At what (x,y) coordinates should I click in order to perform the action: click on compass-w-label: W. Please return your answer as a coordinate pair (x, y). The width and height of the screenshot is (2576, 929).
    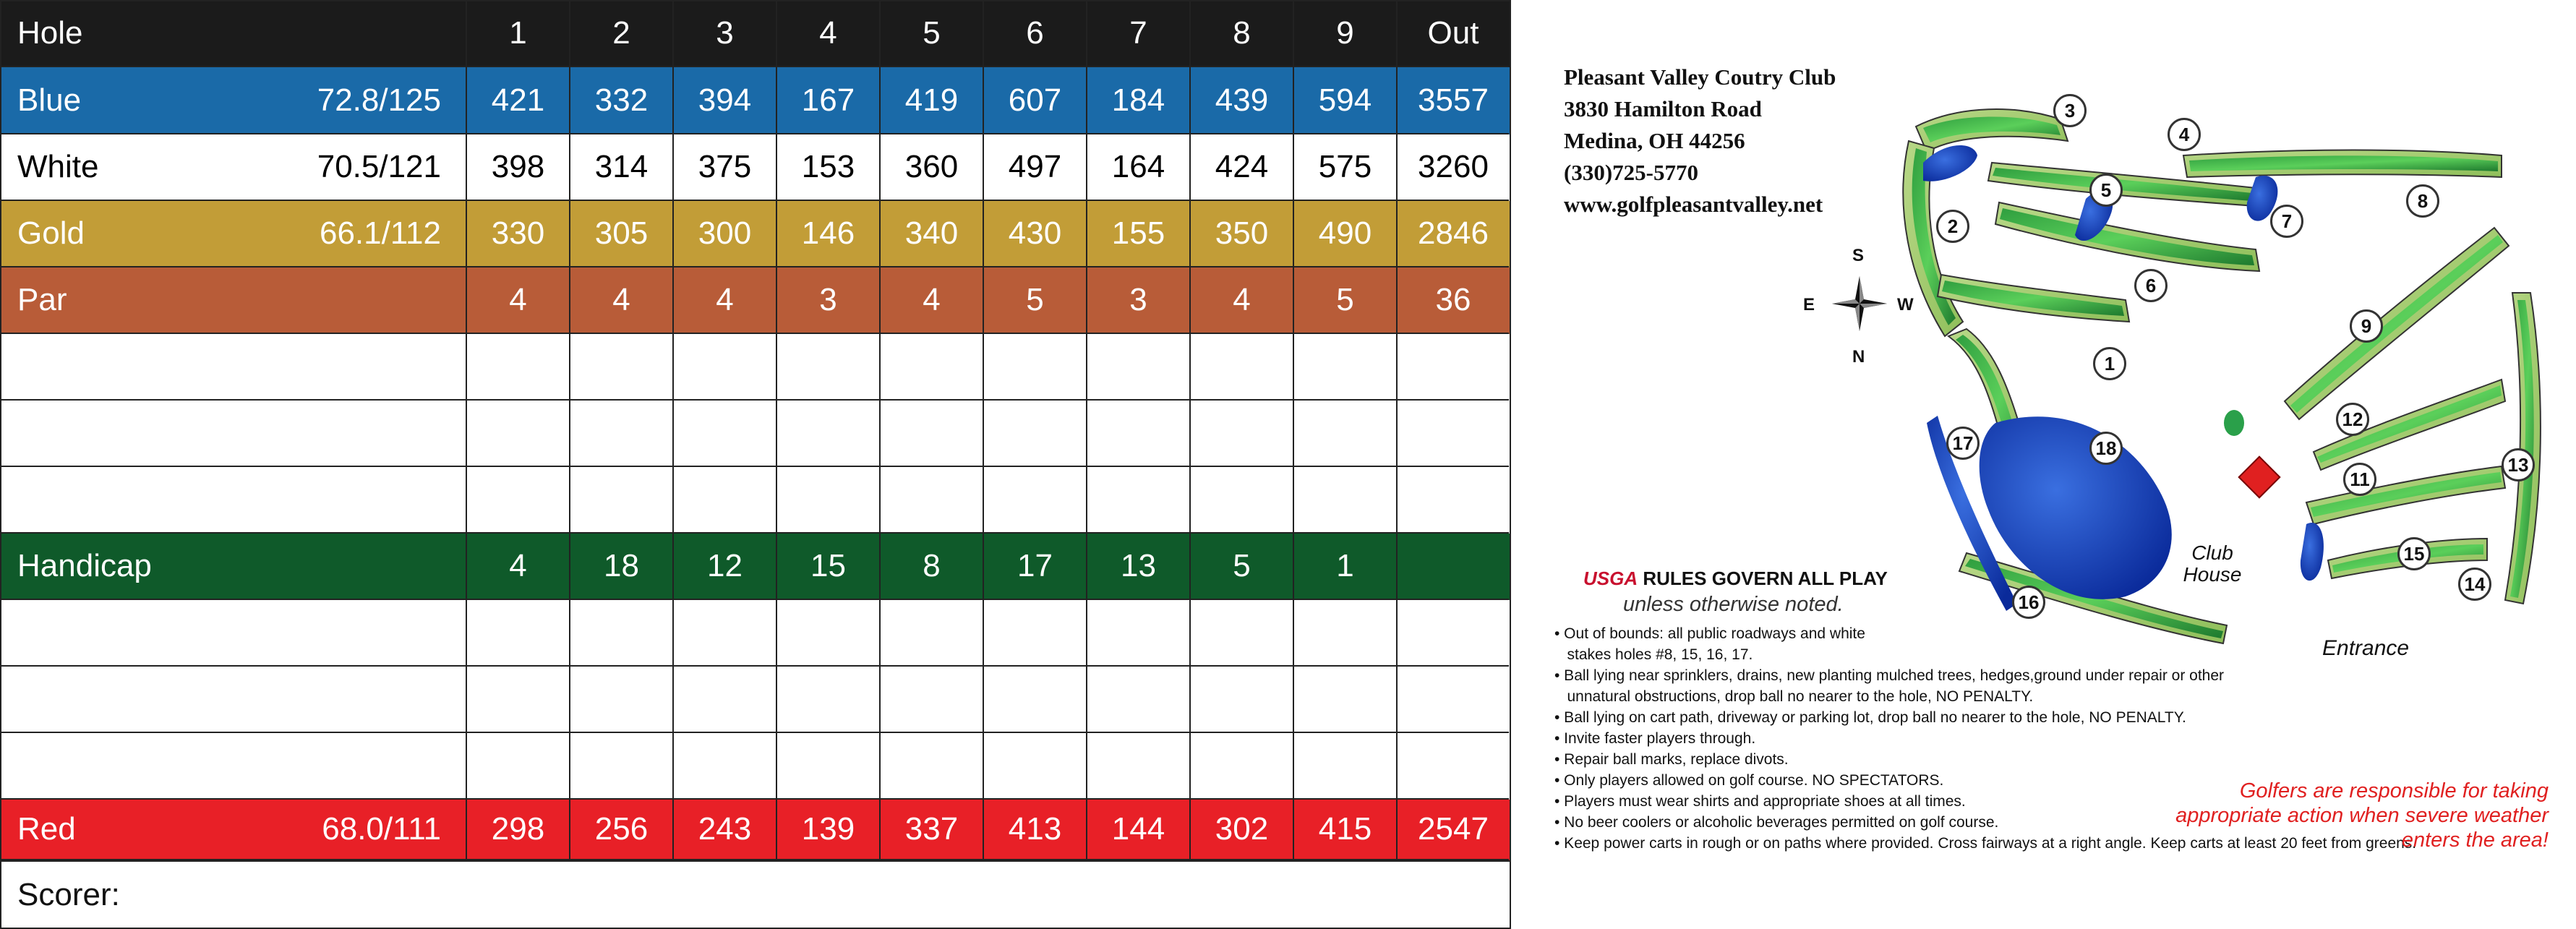
    Looking at the image, I should click on (1906, 304).